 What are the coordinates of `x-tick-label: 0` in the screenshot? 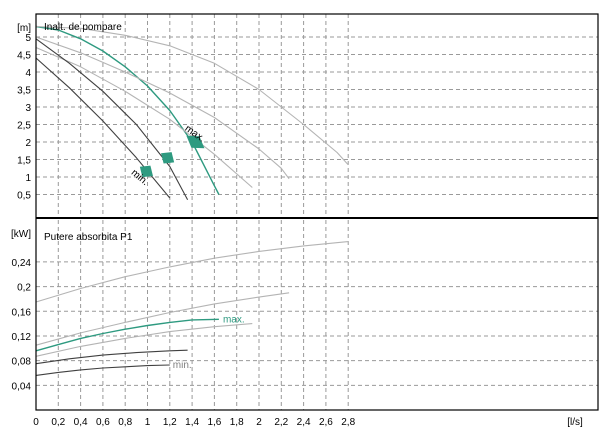 It's located at (36, 422).